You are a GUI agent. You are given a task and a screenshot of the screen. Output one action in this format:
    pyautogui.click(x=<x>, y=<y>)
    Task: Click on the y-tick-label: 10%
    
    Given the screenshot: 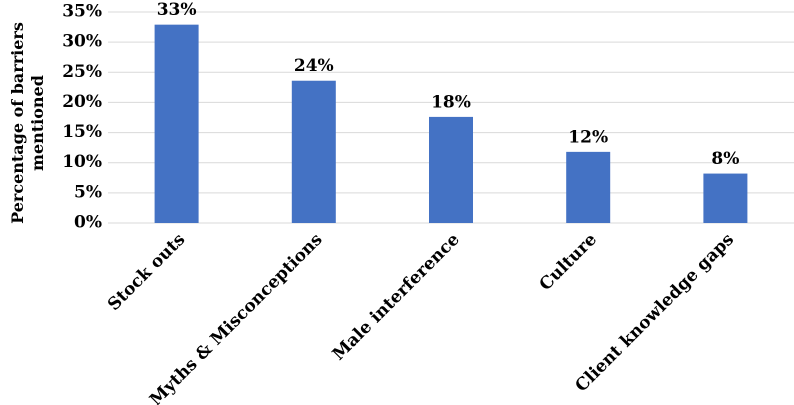 What is the action you would take?
    pyautogui.click(x=82, y=162)
    